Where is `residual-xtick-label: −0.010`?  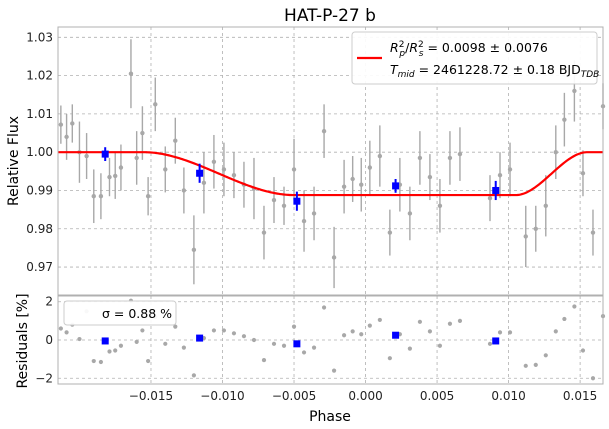
residual-xtick-label: −0.010 is located at coordinates (222, 396).